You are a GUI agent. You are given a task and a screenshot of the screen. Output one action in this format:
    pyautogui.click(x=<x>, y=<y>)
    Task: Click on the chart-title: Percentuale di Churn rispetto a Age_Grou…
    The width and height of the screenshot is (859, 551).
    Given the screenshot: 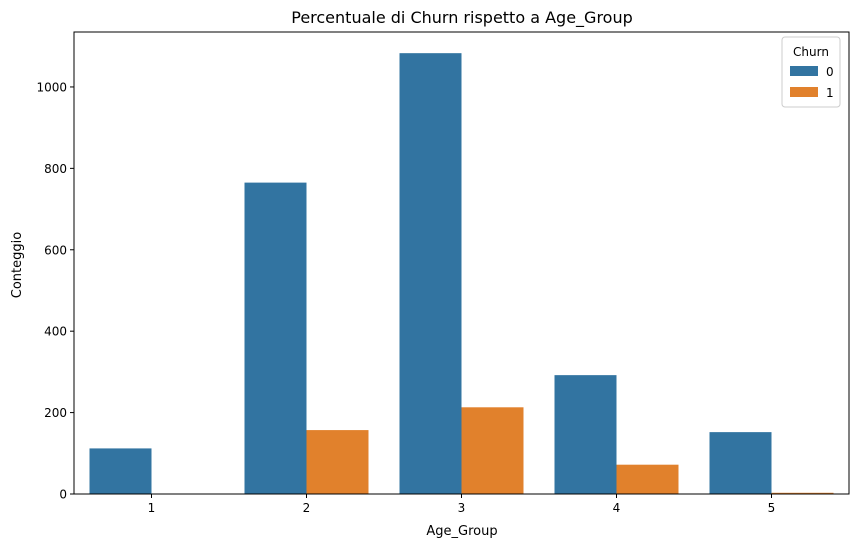 What is the action you would take?
    pyautogui.click(x=462, y=18)
    